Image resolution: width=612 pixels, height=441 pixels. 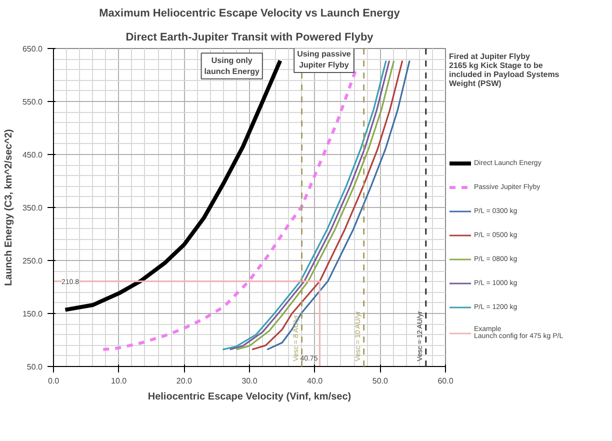 What do you see at coordinates (380, 381) in the screenshot?
I see `x-tick-label: 50.0` at bounding box center [380, 381].